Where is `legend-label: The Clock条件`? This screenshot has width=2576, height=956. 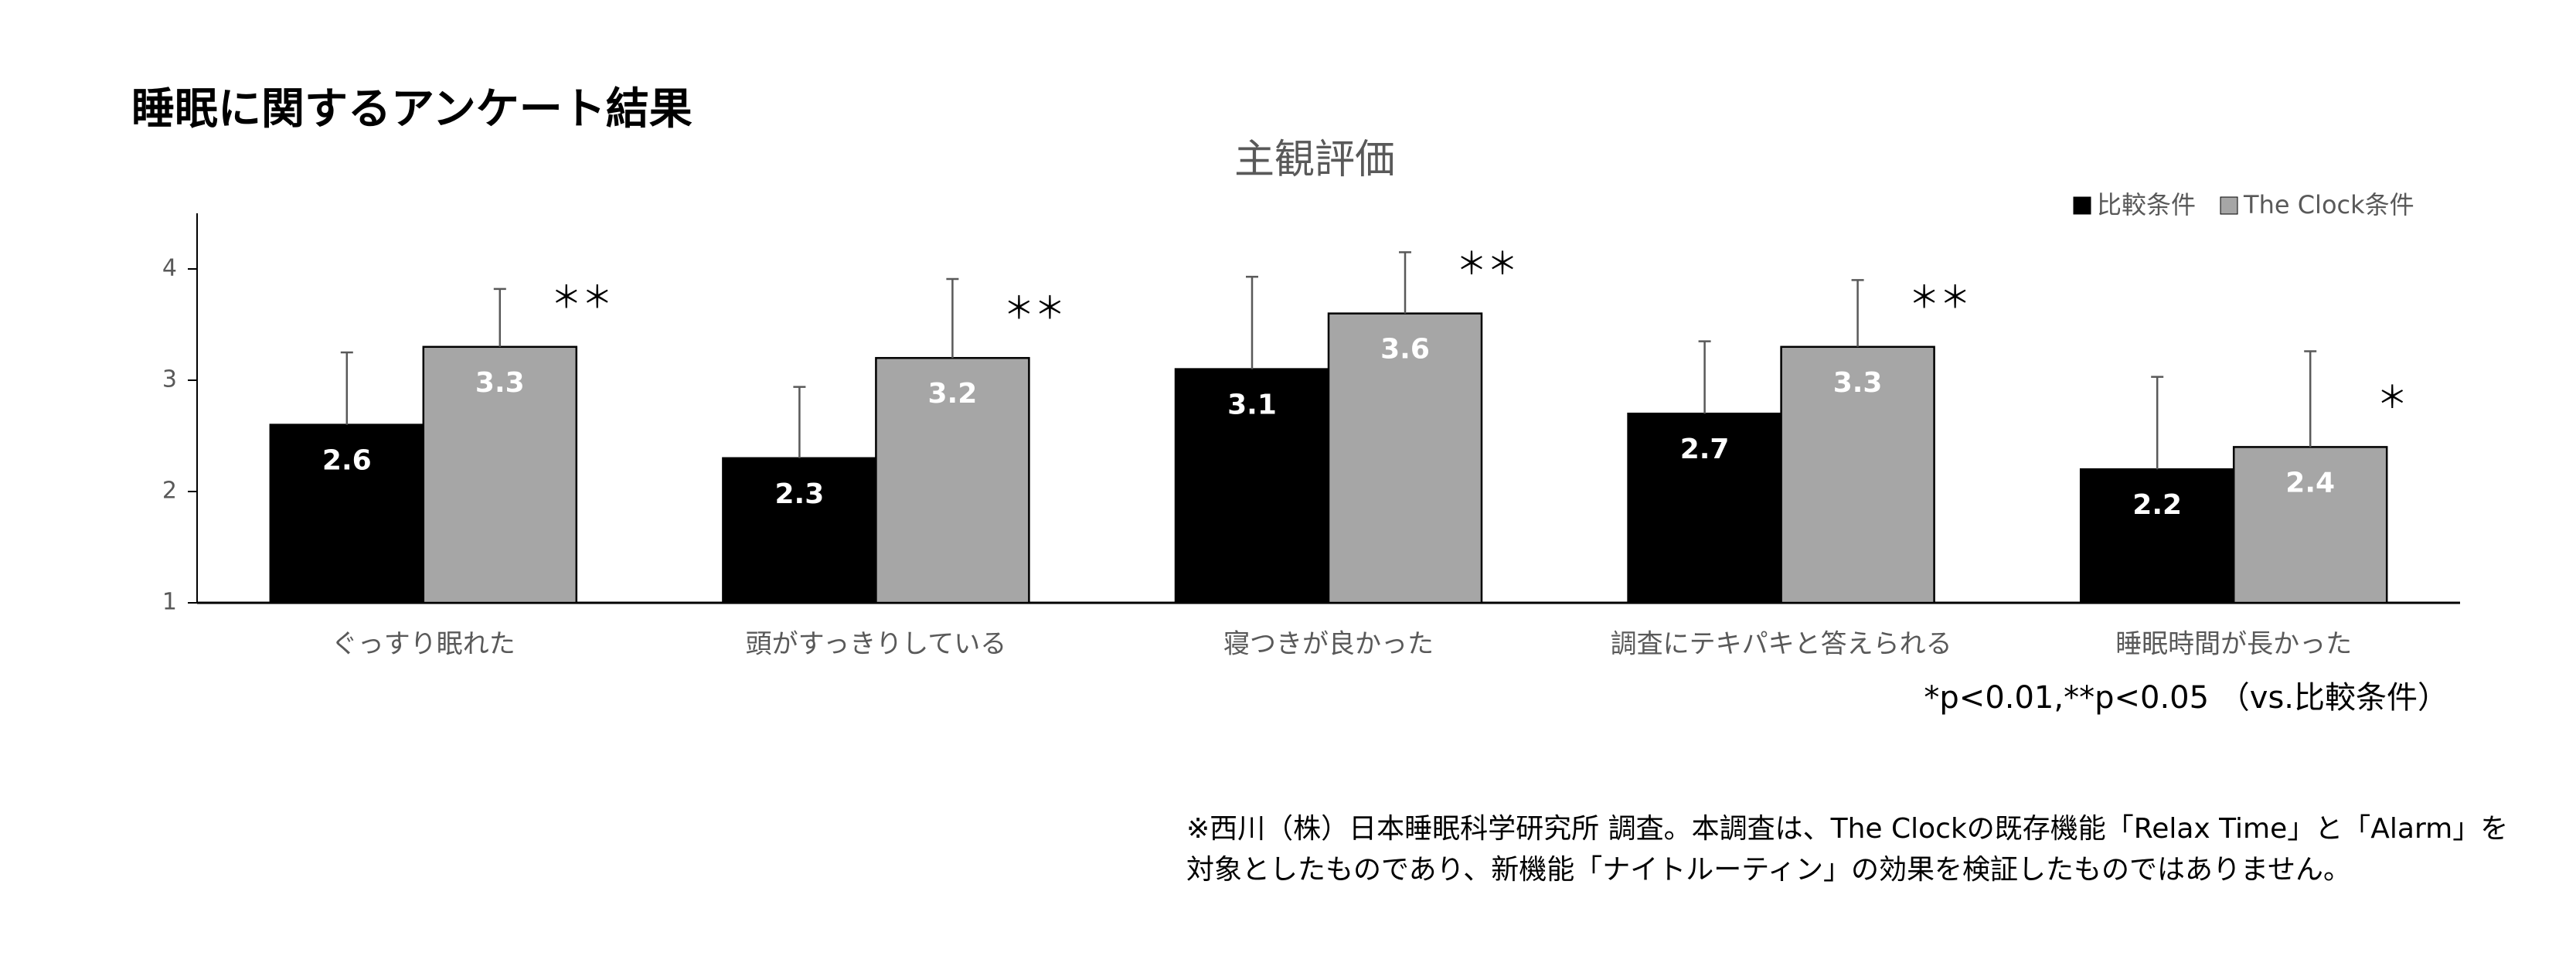
legend-label: The Clock条件 is located at coordinates (2328, 204).